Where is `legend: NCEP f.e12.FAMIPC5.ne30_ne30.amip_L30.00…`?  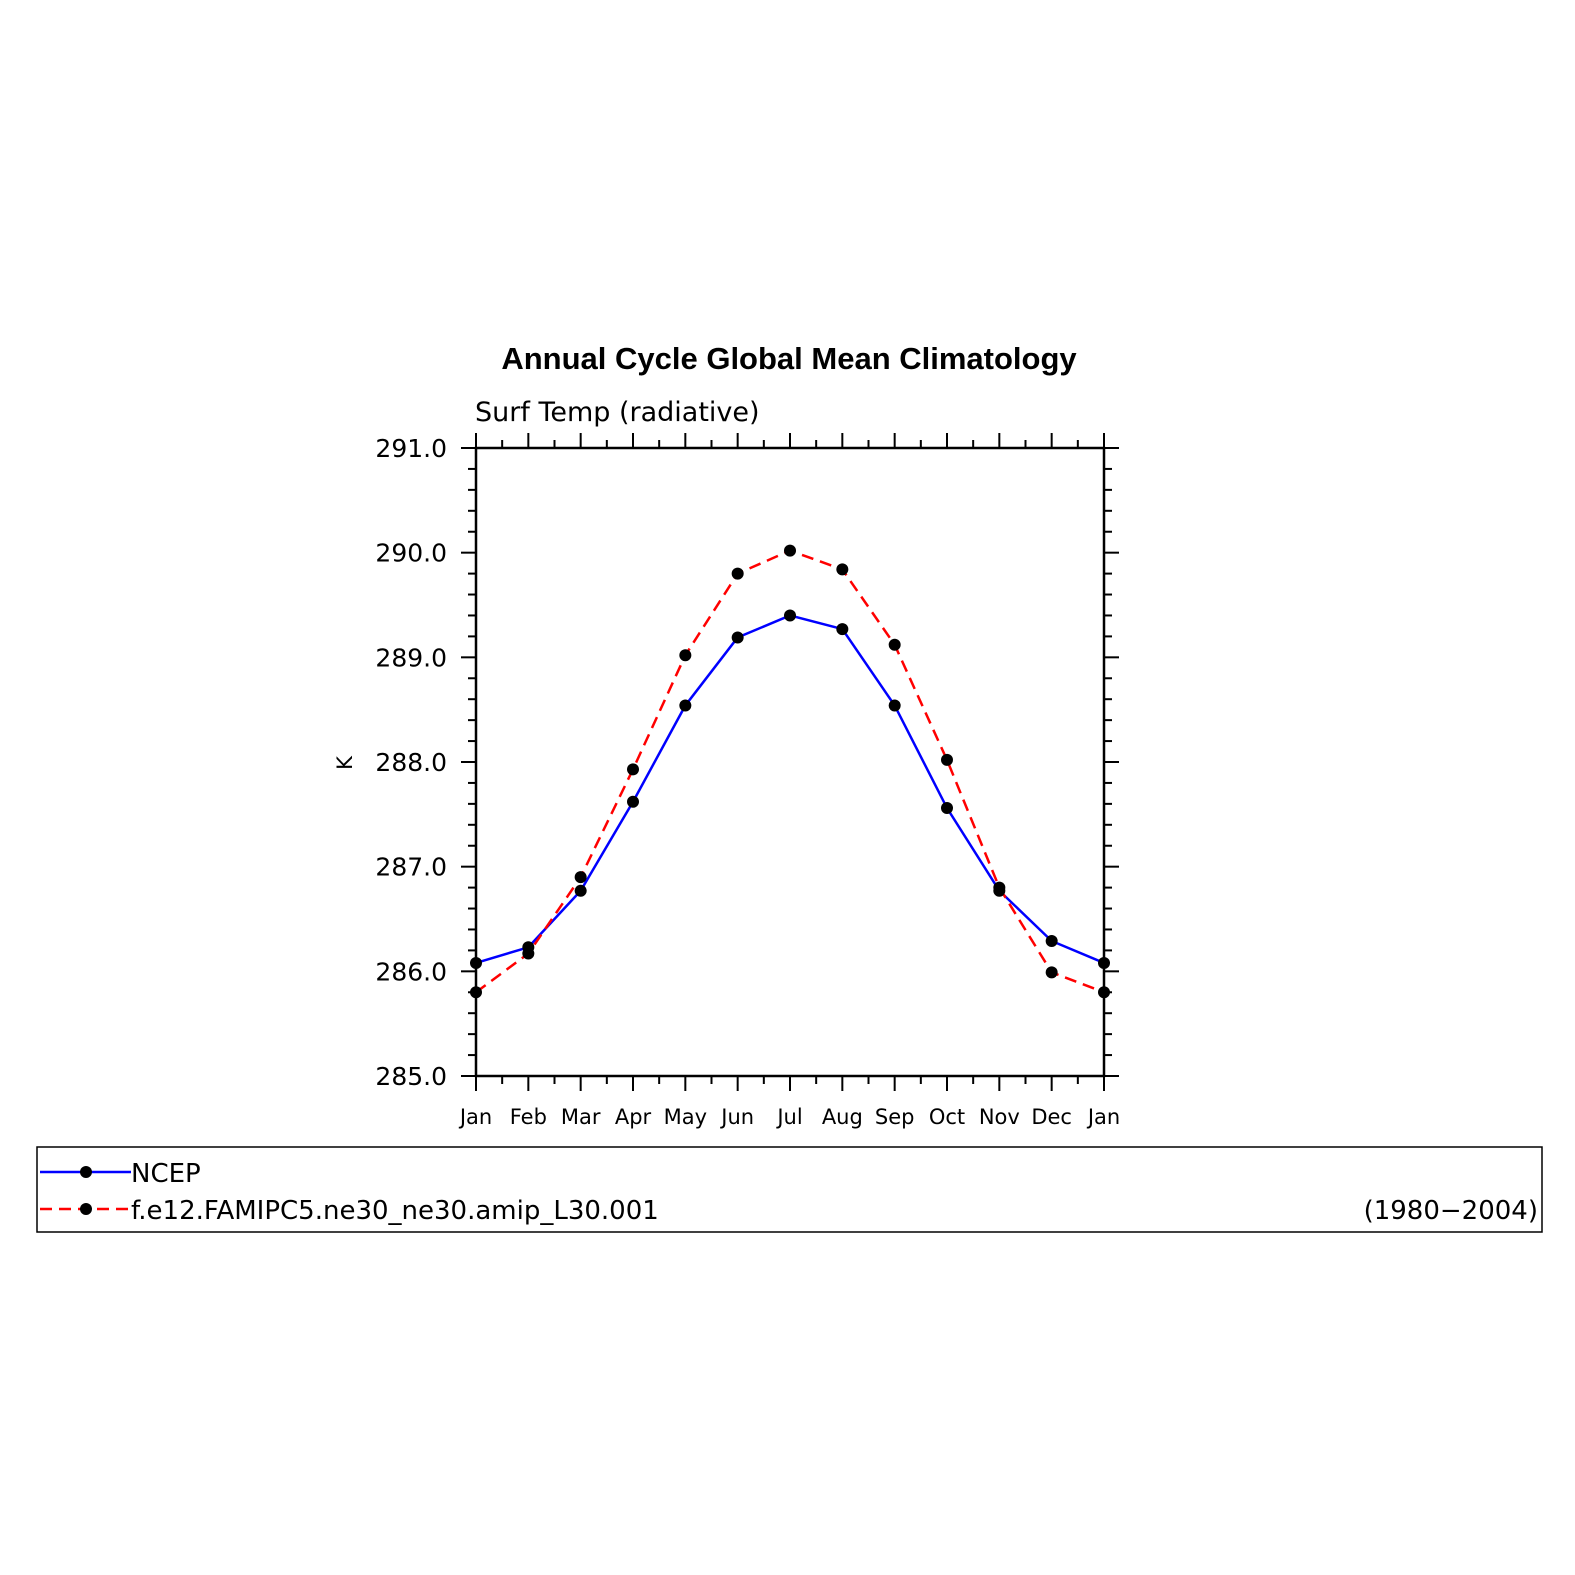 legend: NCEP f.e12.FAMIPC5.ne30_ne30.amip_L30.00… is located at coordinates (789, 1189).